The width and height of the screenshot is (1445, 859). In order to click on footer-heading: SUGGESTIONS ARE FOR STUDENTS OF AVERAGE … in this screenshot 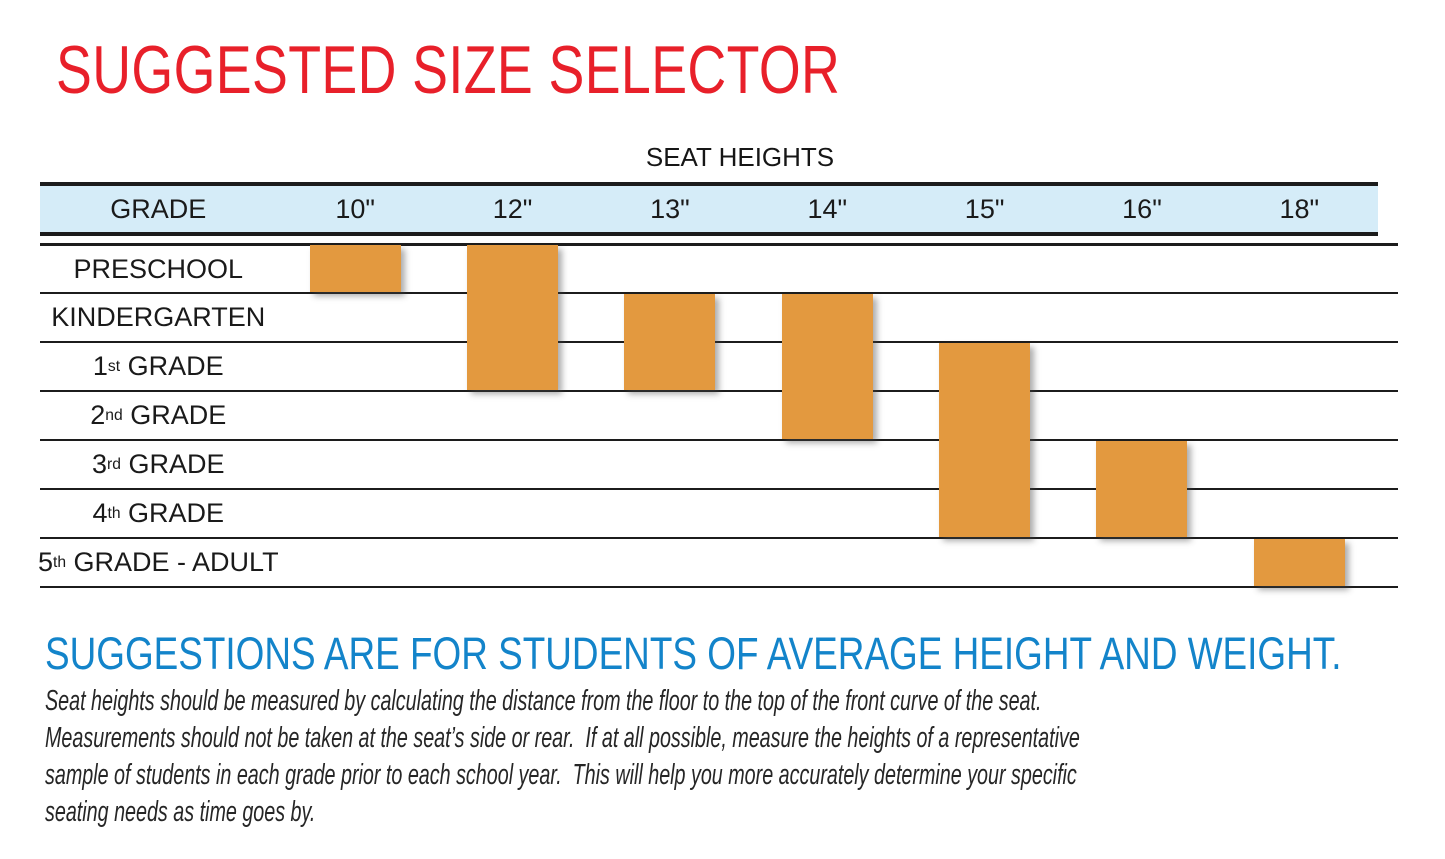, I will do `click(693, 653)`.